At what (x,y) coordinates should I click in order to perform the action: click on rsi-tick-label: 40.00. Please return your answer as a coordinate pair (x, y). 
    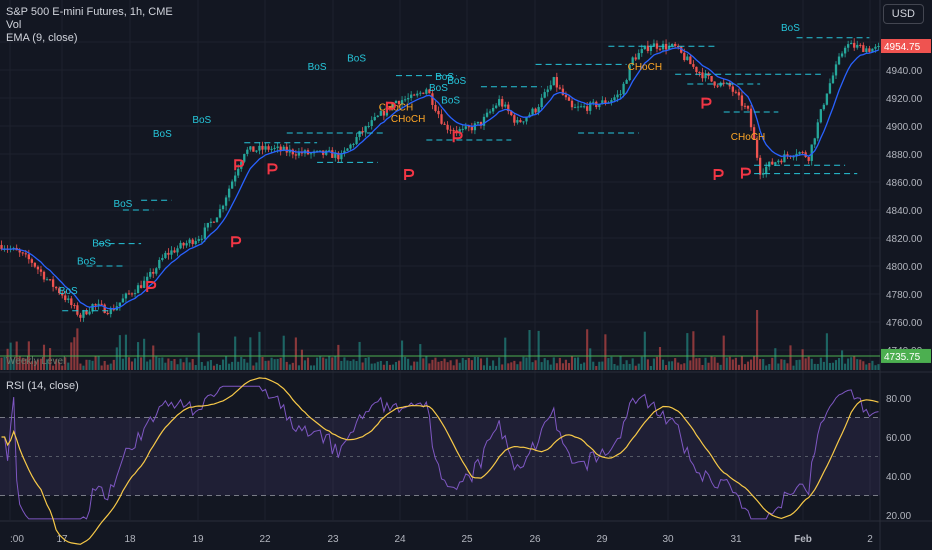
    Looking at the image, I should click on (898, 477).